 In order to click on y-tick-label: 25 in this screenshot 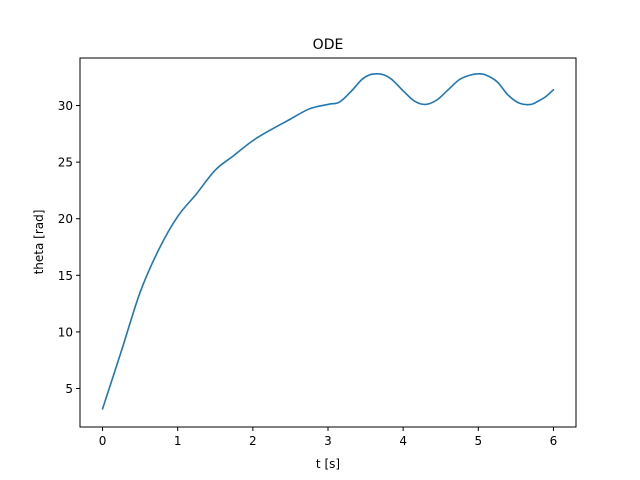, I will do `click(65, 163)`.